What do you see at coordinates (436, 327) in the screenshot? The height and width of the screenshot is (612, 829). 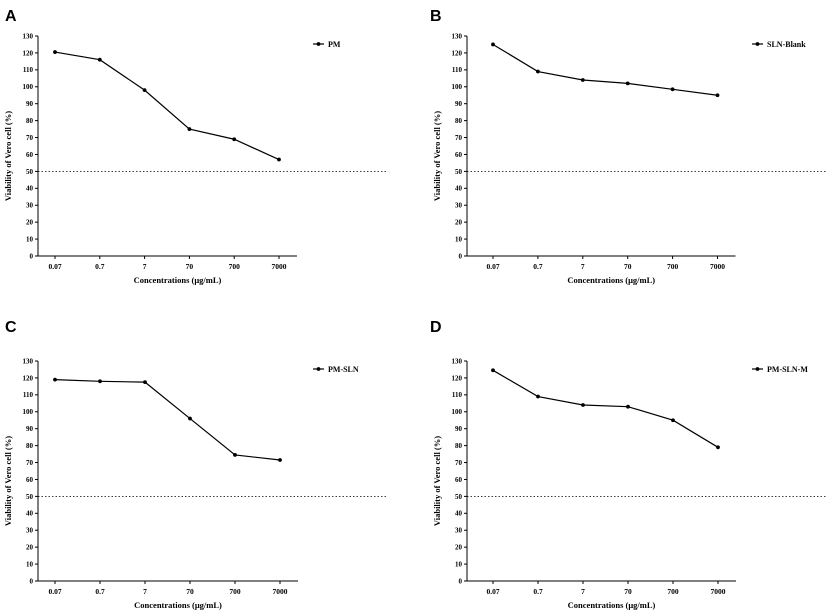 I see `panel-letter: D` at bounding box center [436, 327].